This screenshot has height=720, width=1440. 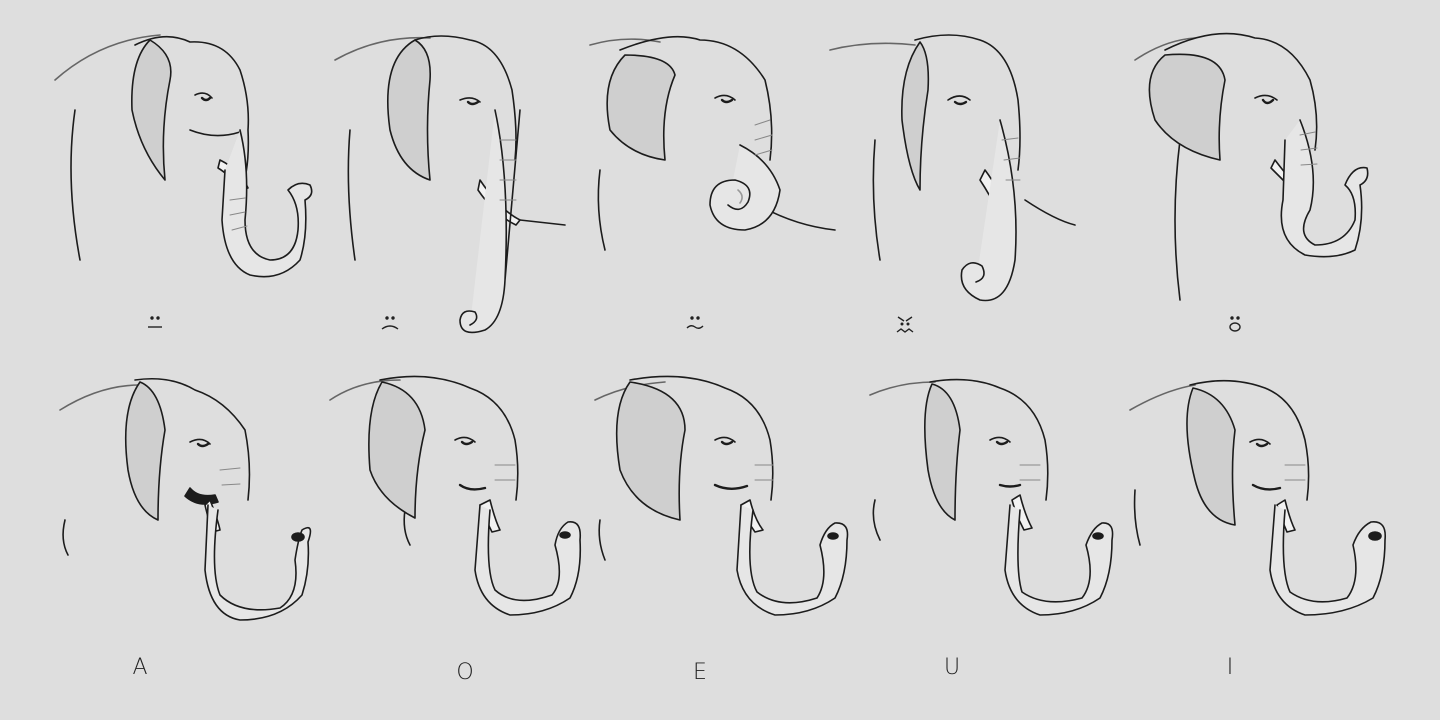 I want to click on elephant-head-sad, so click(x=455, y=190).